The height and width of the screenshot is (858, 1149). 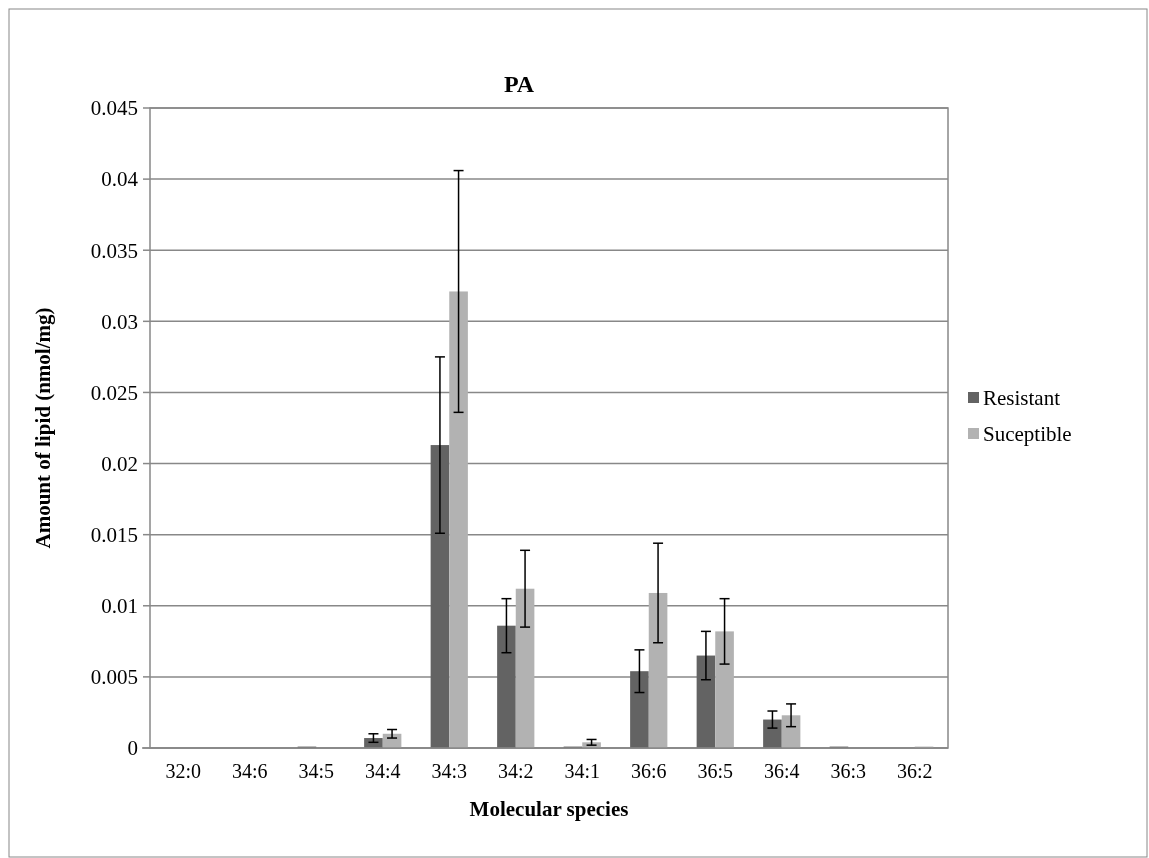 I want to click on x-tick-label: 36:3, so click(x=848, y=771).